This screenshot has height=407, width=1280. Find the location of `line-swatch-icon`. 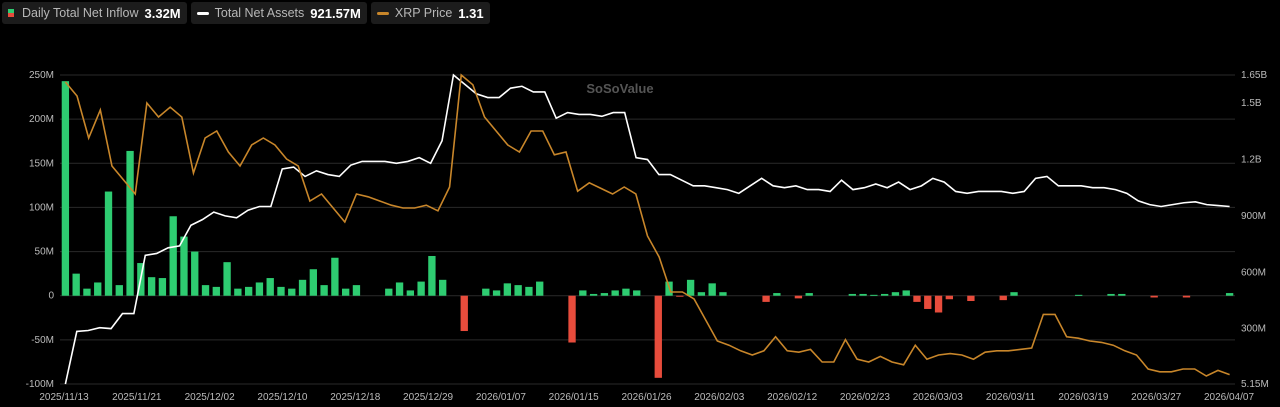

line-swatch-icon is located at coordinates (382, 13).